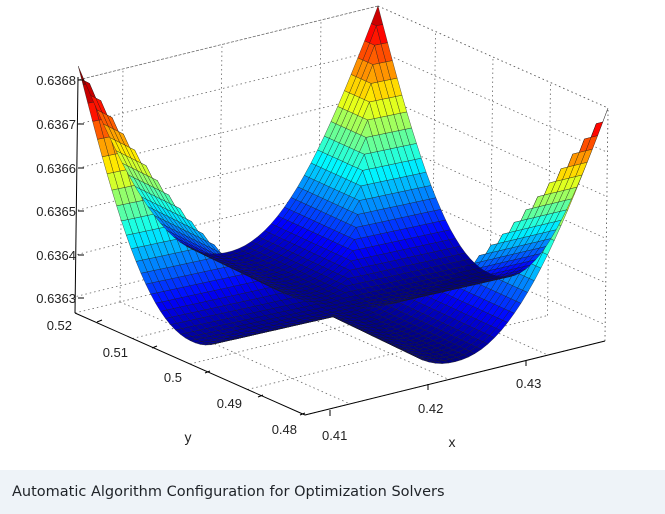  I want to click on y-tick-0.51: 0.51, so click(115, 352).